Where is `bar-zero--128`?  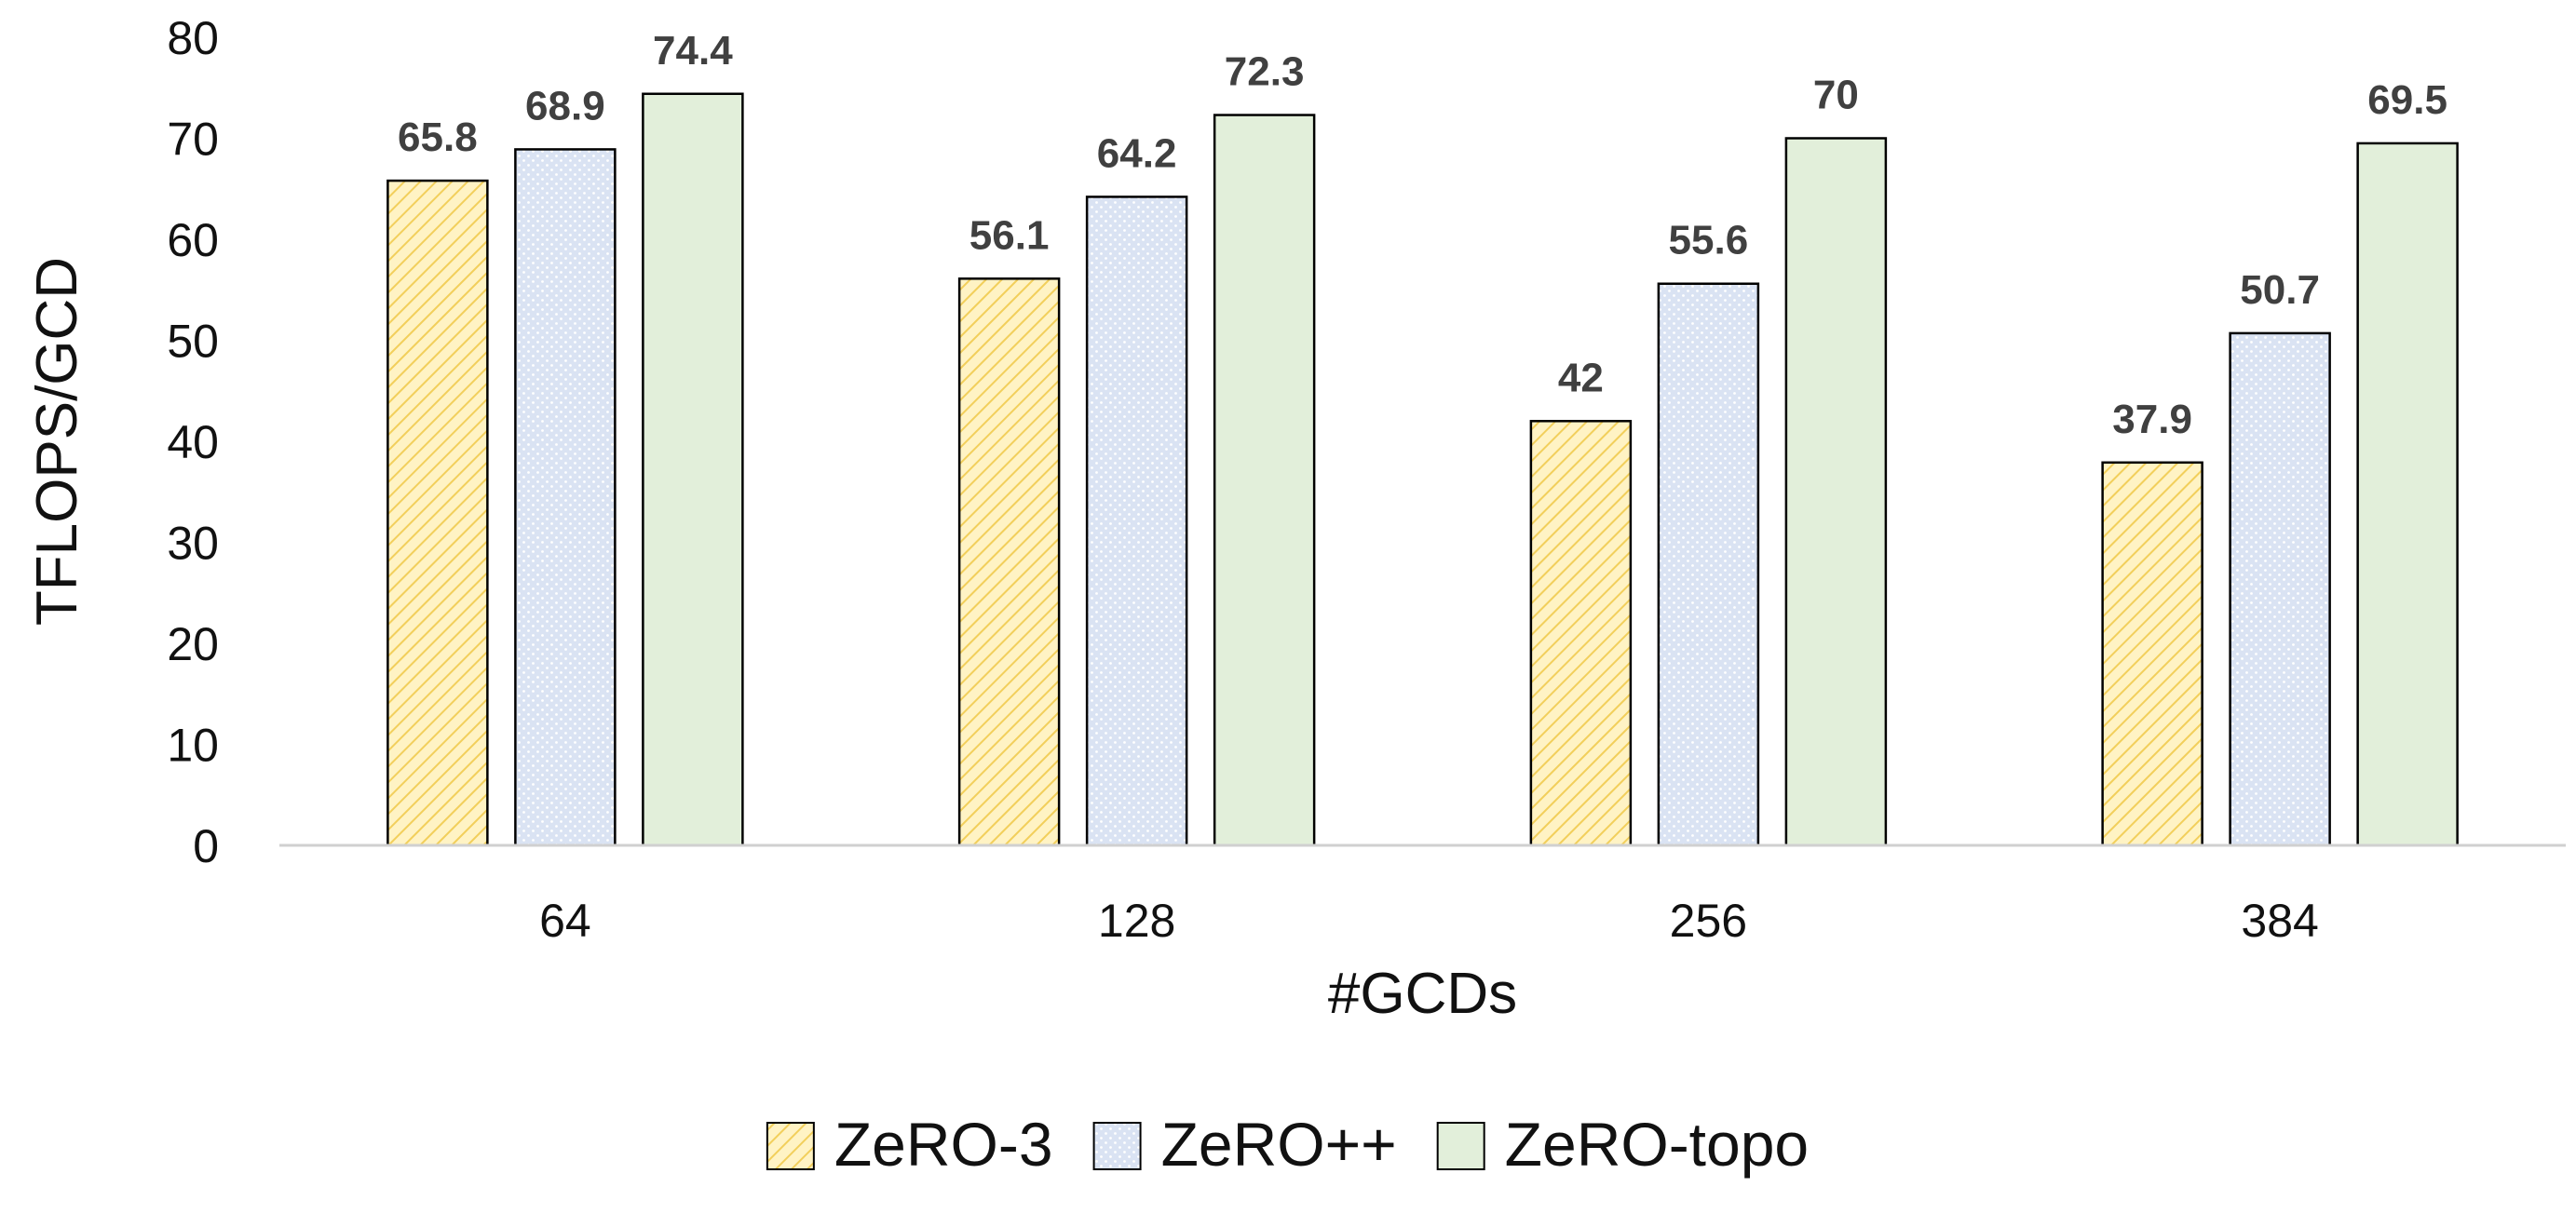
bar-zero--128 is located at coordinates (1136, 521).